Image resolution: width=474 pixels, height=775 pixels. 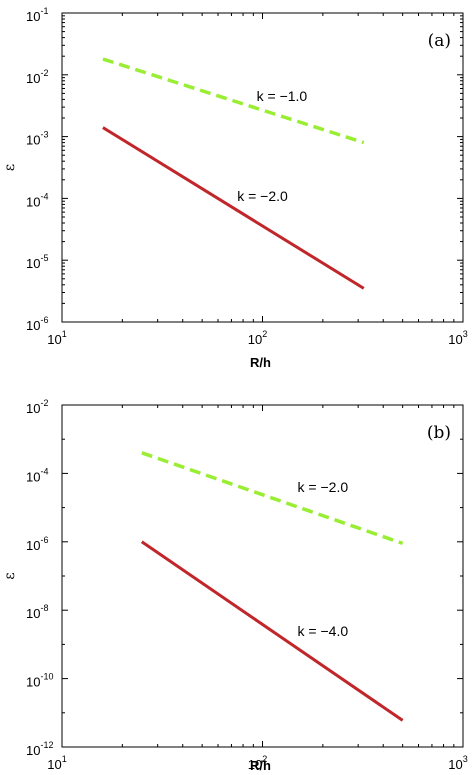 What do you see at coordinates (44, 135) in the screenshot?
I see `y-tick-exponent: -3` at bounding box center [44, 135].